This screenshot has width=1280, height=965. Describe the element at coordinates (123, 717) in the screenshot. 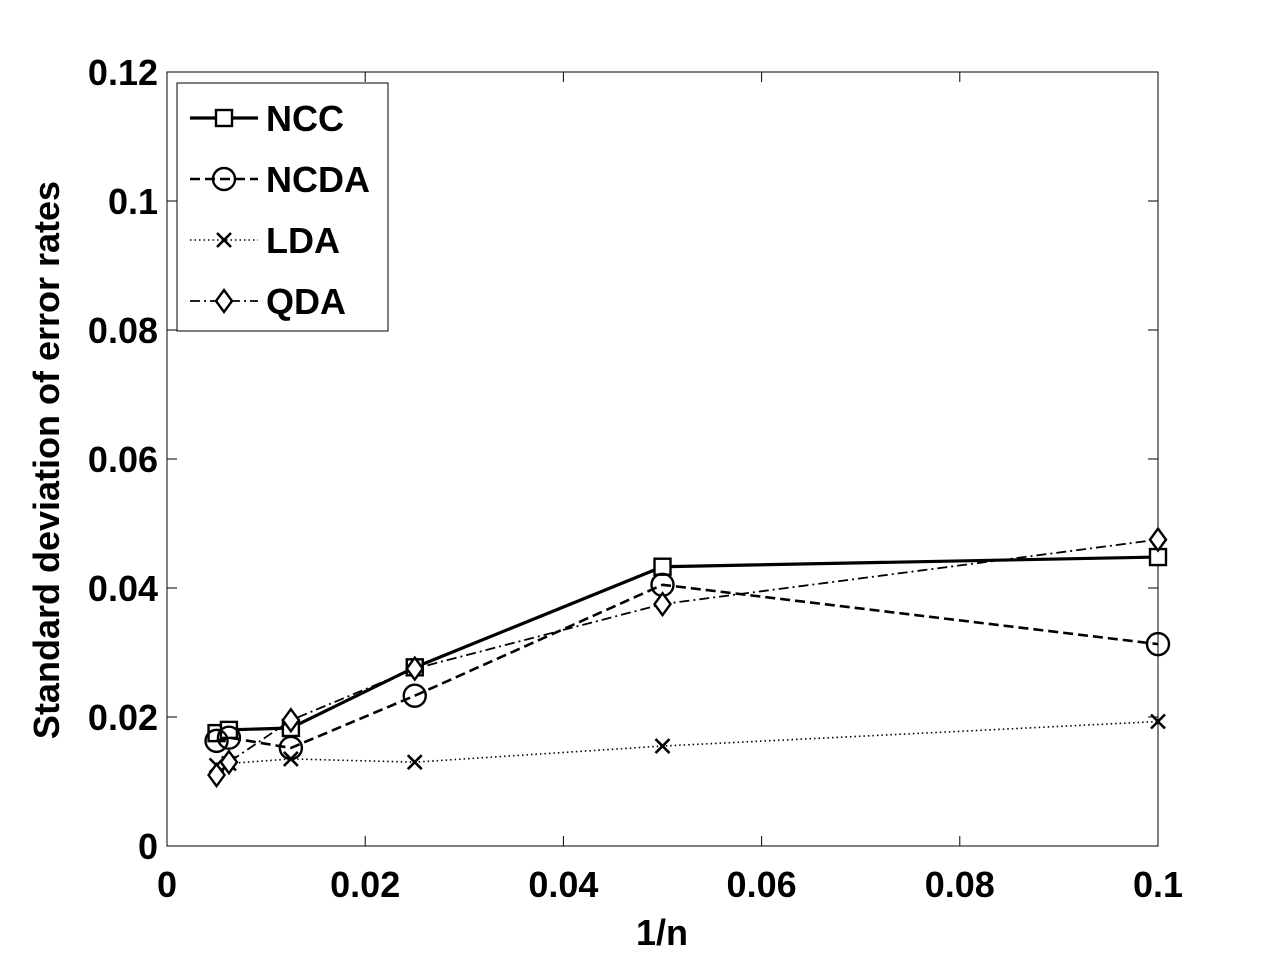

I see `y-tick-label: 0.02` at that location.